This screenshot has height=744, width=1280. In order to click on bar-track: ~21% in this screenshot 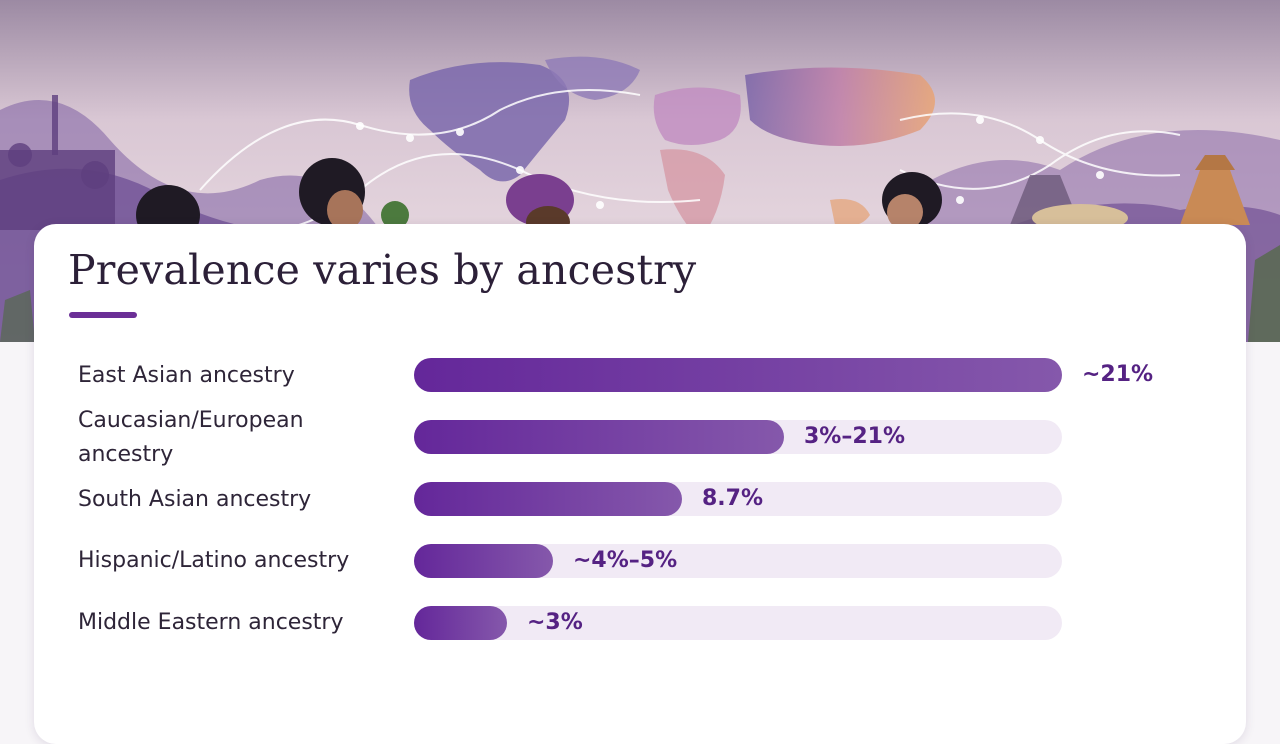, I will do `click(783, 375)`.